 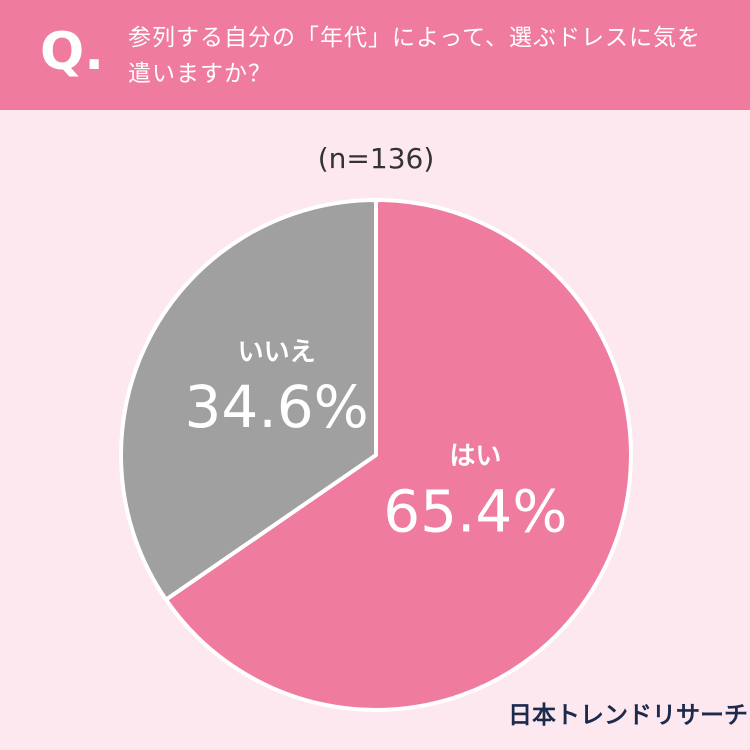 What do you see at coordinates (72, 52) in the screenshot?
I see `question-label: Q.` at bounding box center [72, 52].